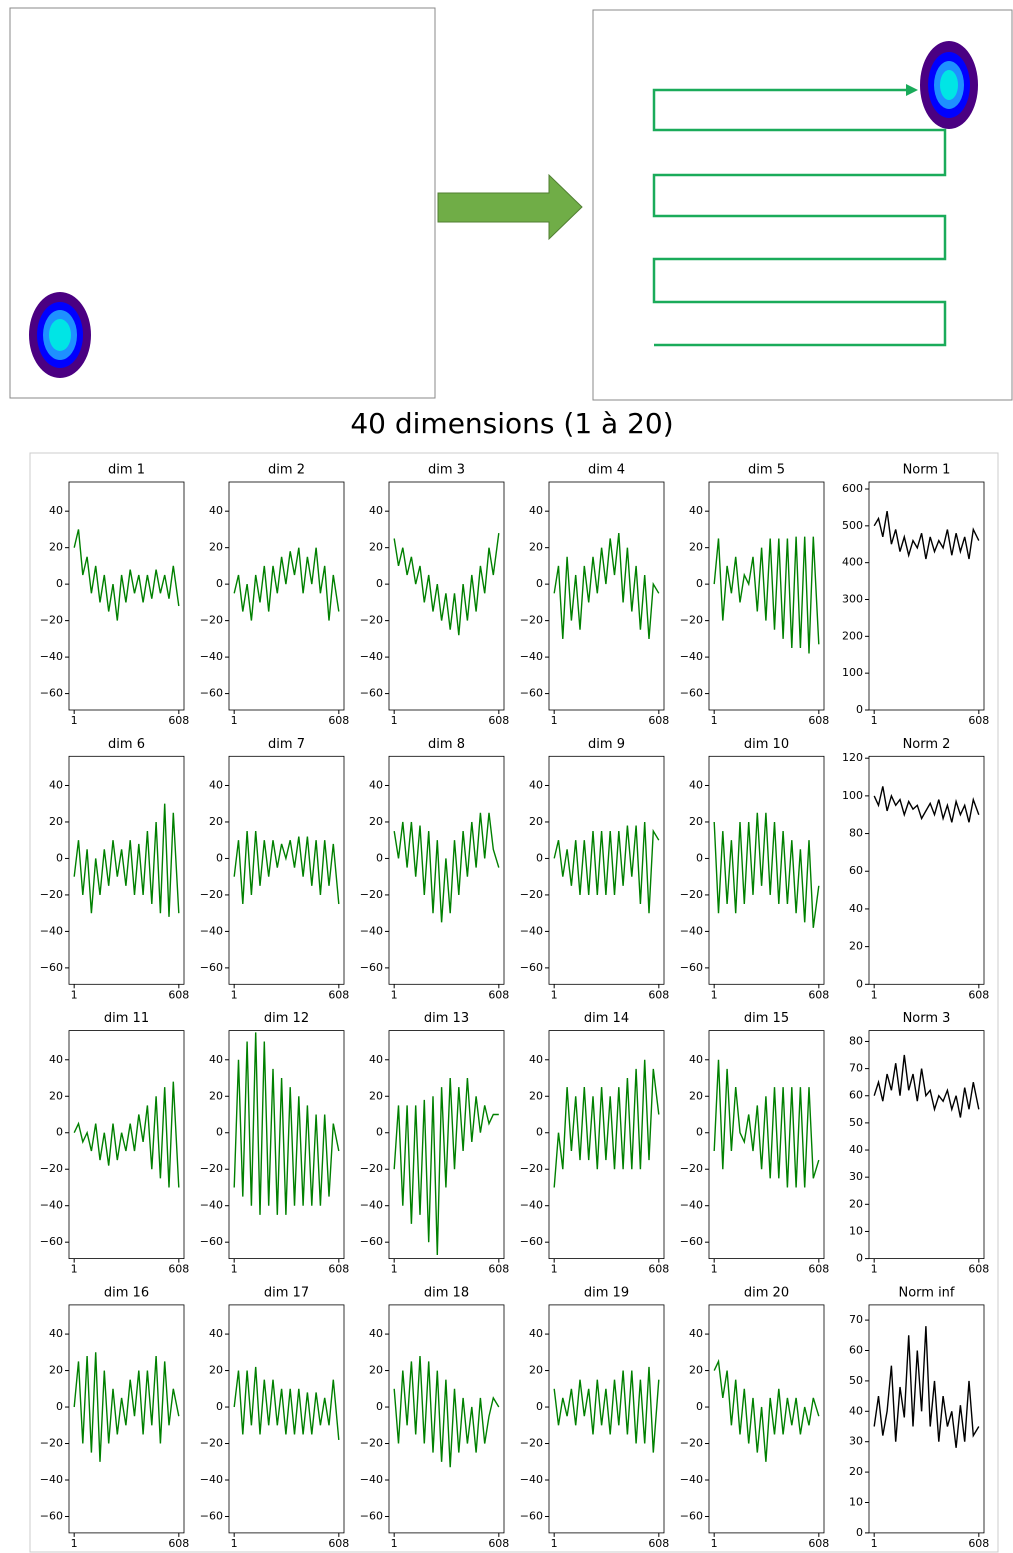 The width and height of the screenshot is (1013, 1553). Describe the element at coordinates (852, 635) in the screenshot. I see `y-tick-label: 200` at that location.